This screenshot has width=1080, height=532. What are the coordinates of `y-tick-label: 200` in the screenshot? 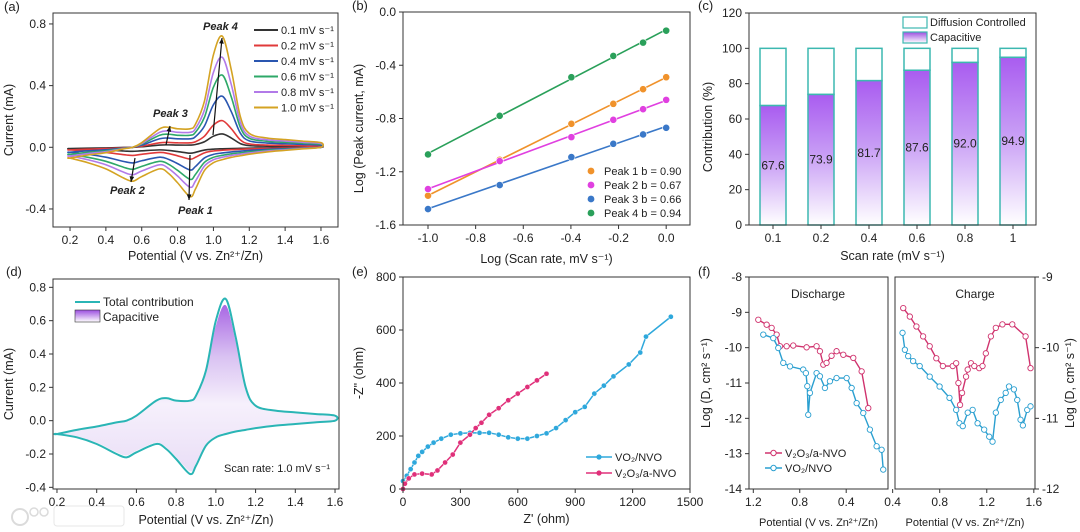 It's located at (386, 436).